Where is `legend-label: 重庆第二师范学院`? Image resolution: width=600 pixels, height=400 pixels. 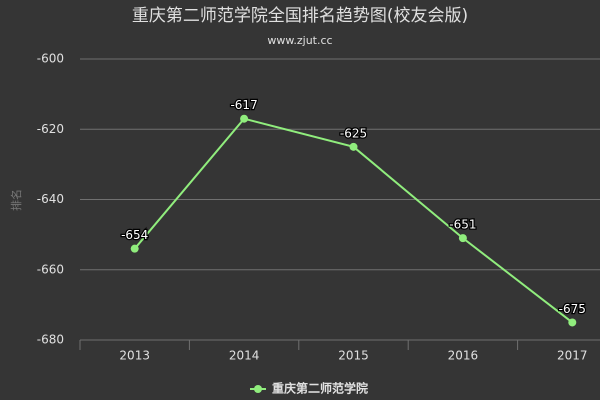
legend-label: 重庆第二师范学院 is located at coordinates (320, 388).